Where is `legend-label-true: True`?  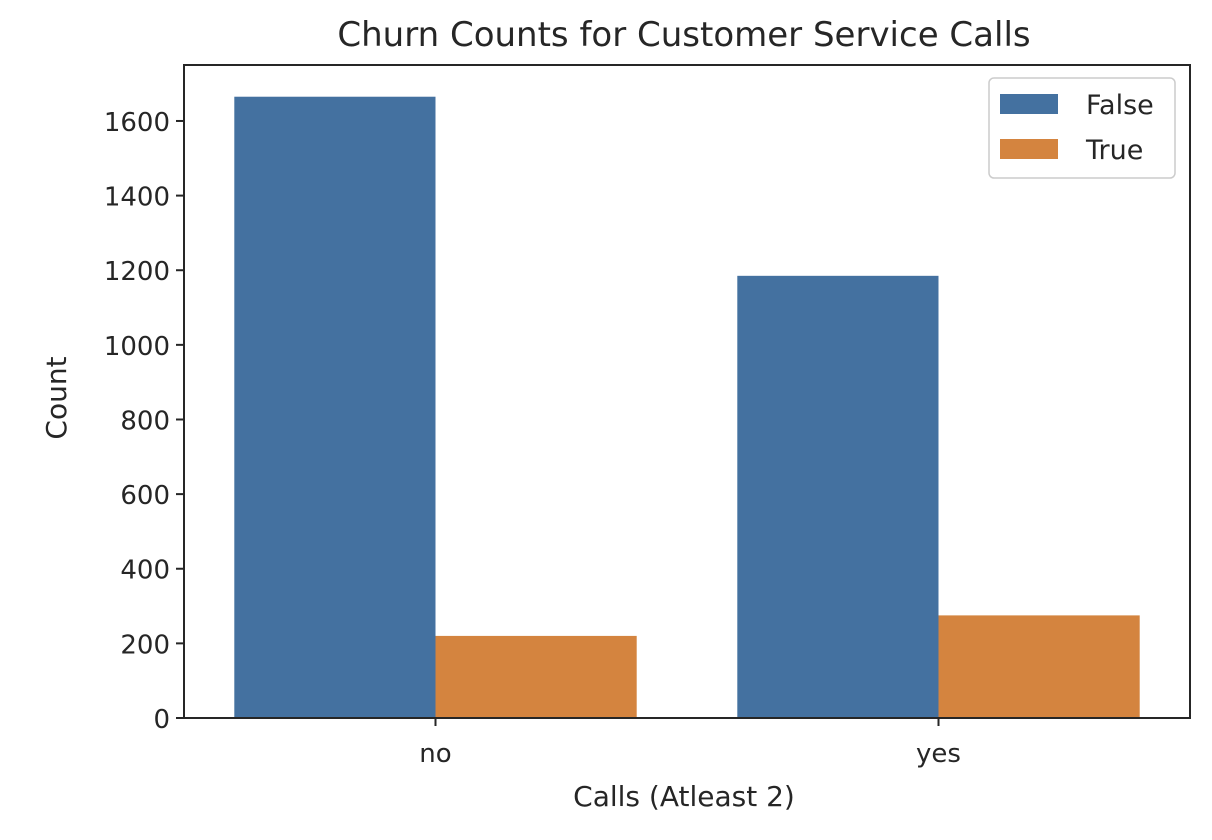
legend-label-true: True is located at coordinates (1114, 150).